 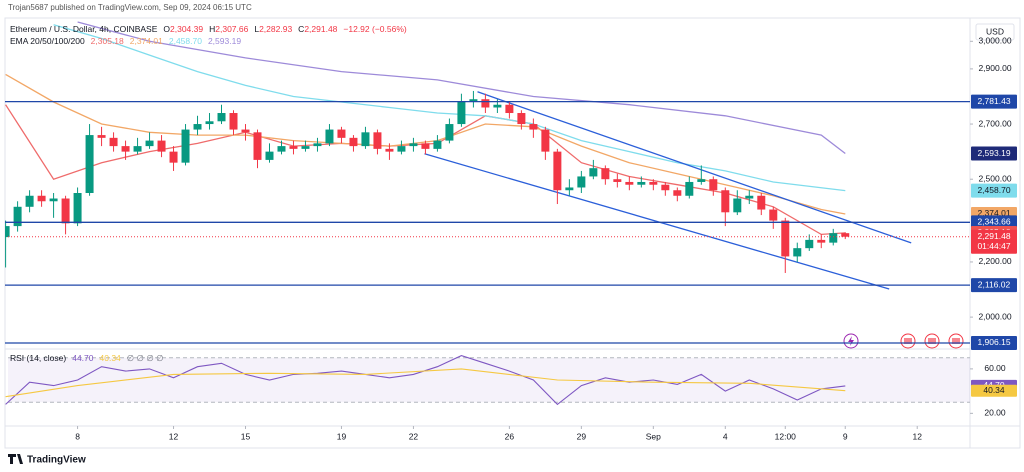 I want to click on countdown: 01:44:47, so click(x=993, y=246).